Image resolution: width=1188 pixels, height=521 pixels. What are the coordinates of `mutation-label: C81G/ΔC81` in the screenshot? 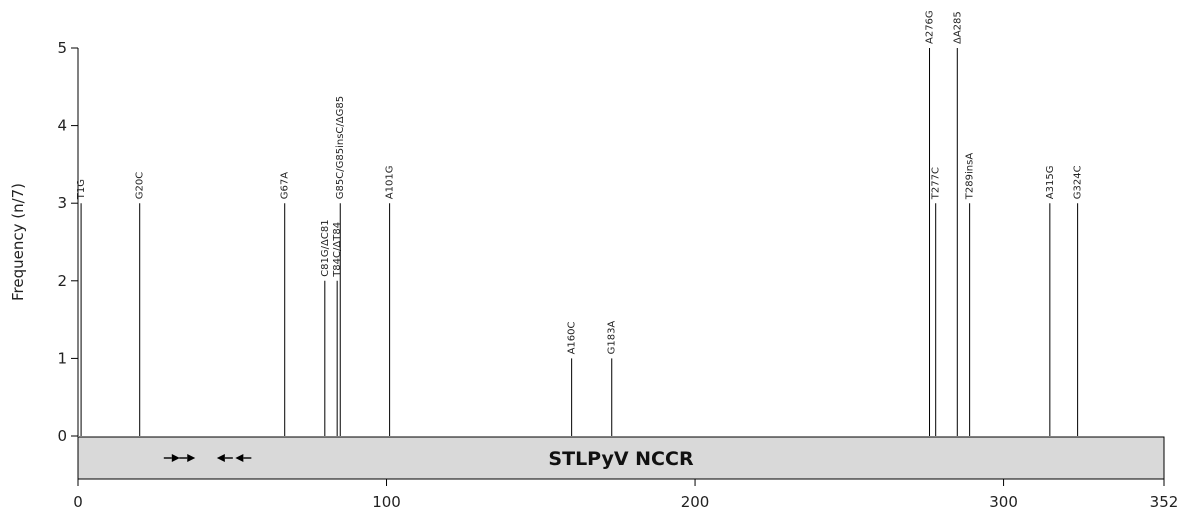 It's located at (325, 247).